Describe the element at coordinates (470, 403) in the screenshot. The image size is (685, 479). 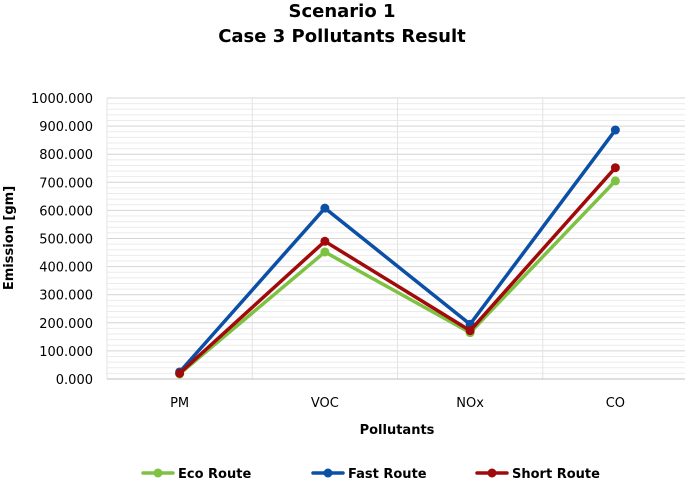
I see `x-tick-label: NOx` at that location.